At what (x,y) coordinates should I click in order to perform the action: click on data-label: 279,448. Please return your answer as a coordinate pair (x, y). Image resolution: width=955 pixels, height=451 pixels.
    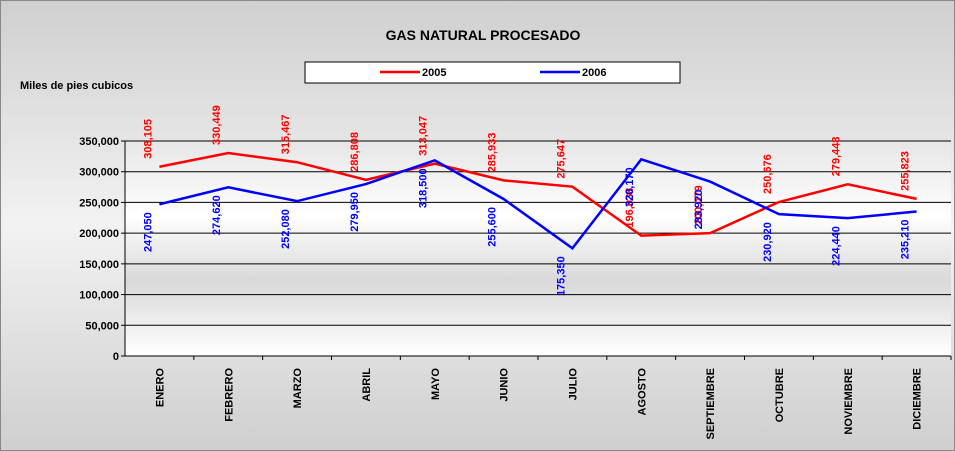
    Looking at the image, I should click on (837, 157).